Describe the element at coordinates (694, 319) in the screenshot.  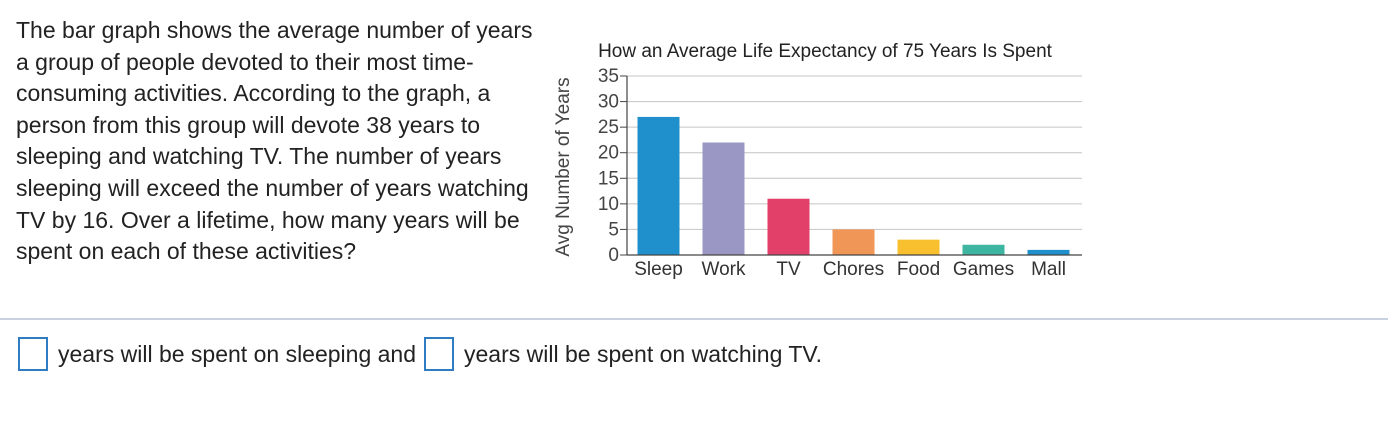
I see `section-divider` at that location.